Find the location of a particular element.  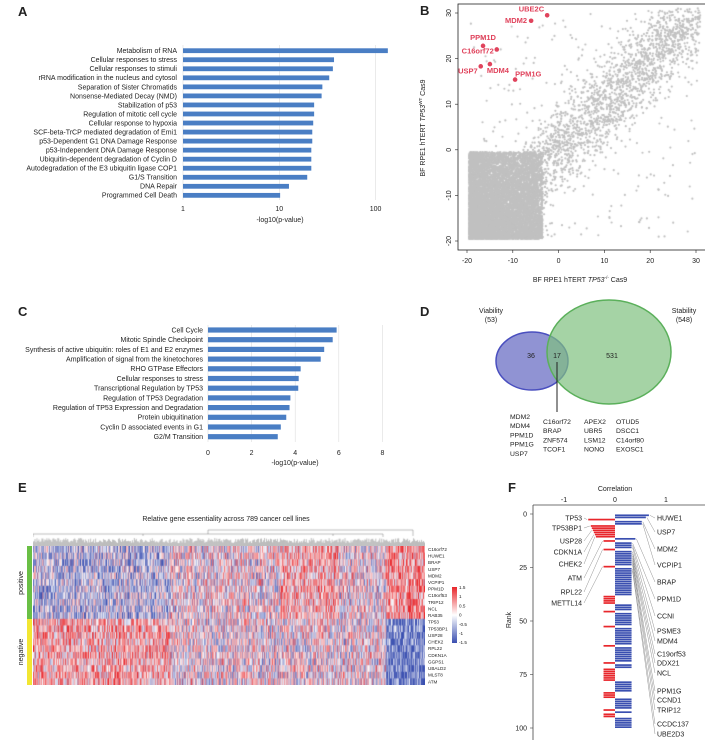

right-gene-label: TRIP12 is located at coordinates (669, 710).